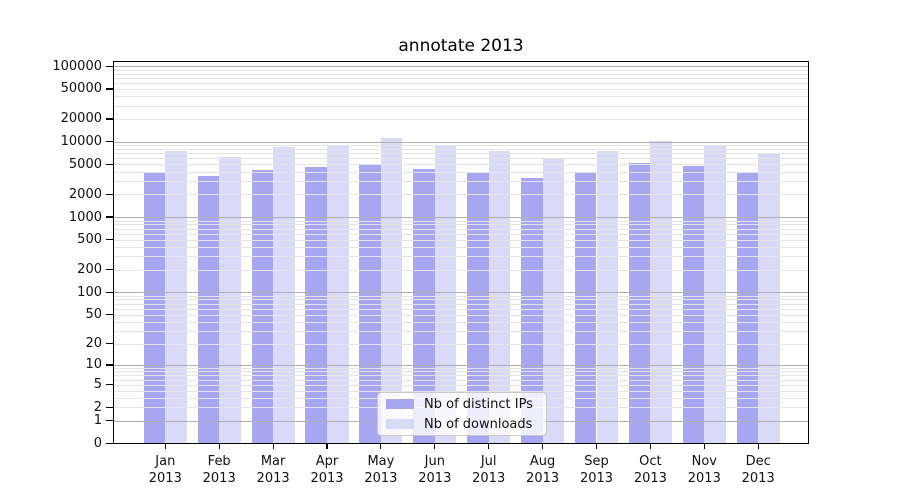  I want to click on bar-ips-nov, so click(693, 305).